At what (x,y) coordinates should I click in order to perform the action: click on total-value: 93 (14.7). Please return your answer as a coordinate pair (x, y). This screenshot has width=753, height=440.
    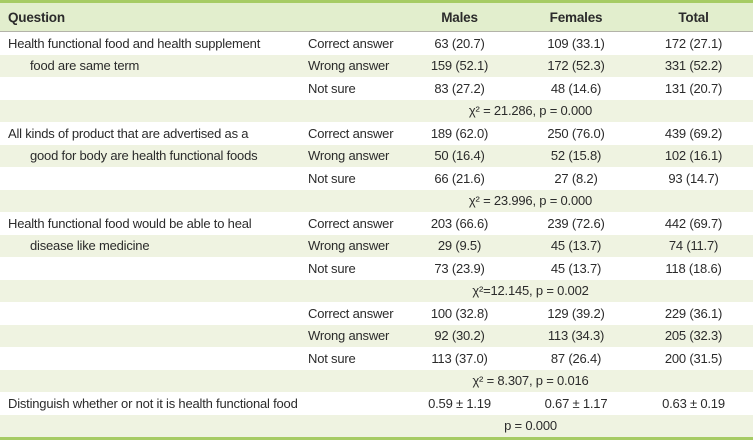
    Looking at the image, I should click on (693, 178).